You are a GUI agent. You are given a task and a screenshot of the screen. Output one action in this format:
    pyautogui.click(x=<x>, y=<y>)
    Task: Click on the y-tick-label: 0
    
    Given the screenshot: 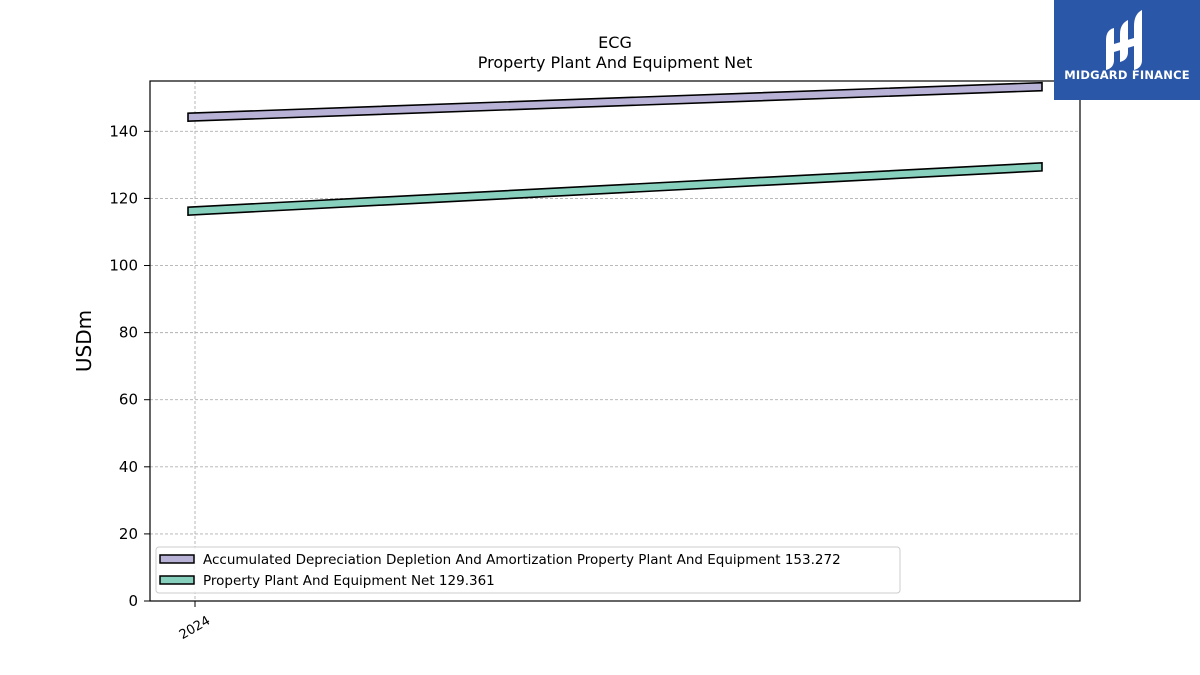 What is the action you would take?
    pyautogui.click(x=133, y=601)
    